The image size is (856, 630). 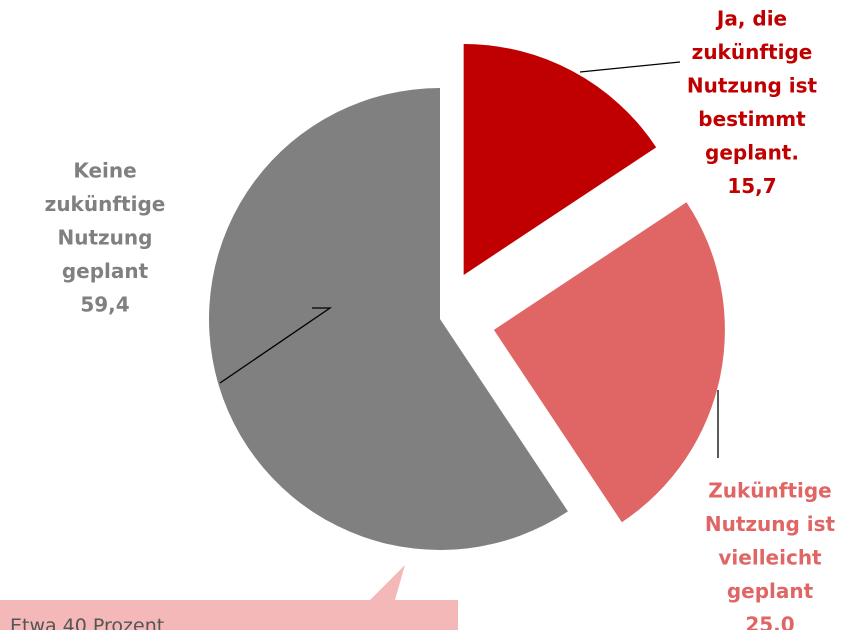 What do you see at coordinates (751, 186) in the screenshot?
I see `value-label: 15,7` at bounding box center [751, 186].